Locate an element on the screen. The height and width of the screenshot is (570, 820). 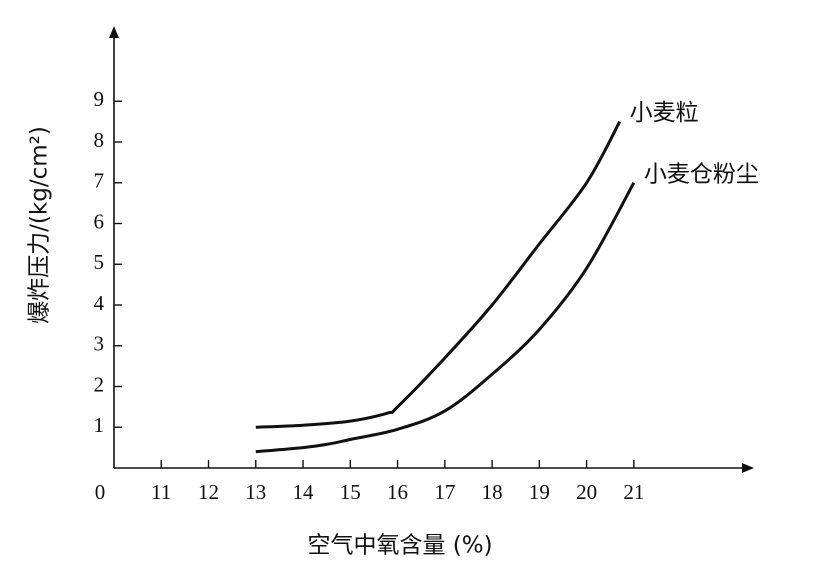
y-tick-label: 6 is located at coordinates (99, 221).